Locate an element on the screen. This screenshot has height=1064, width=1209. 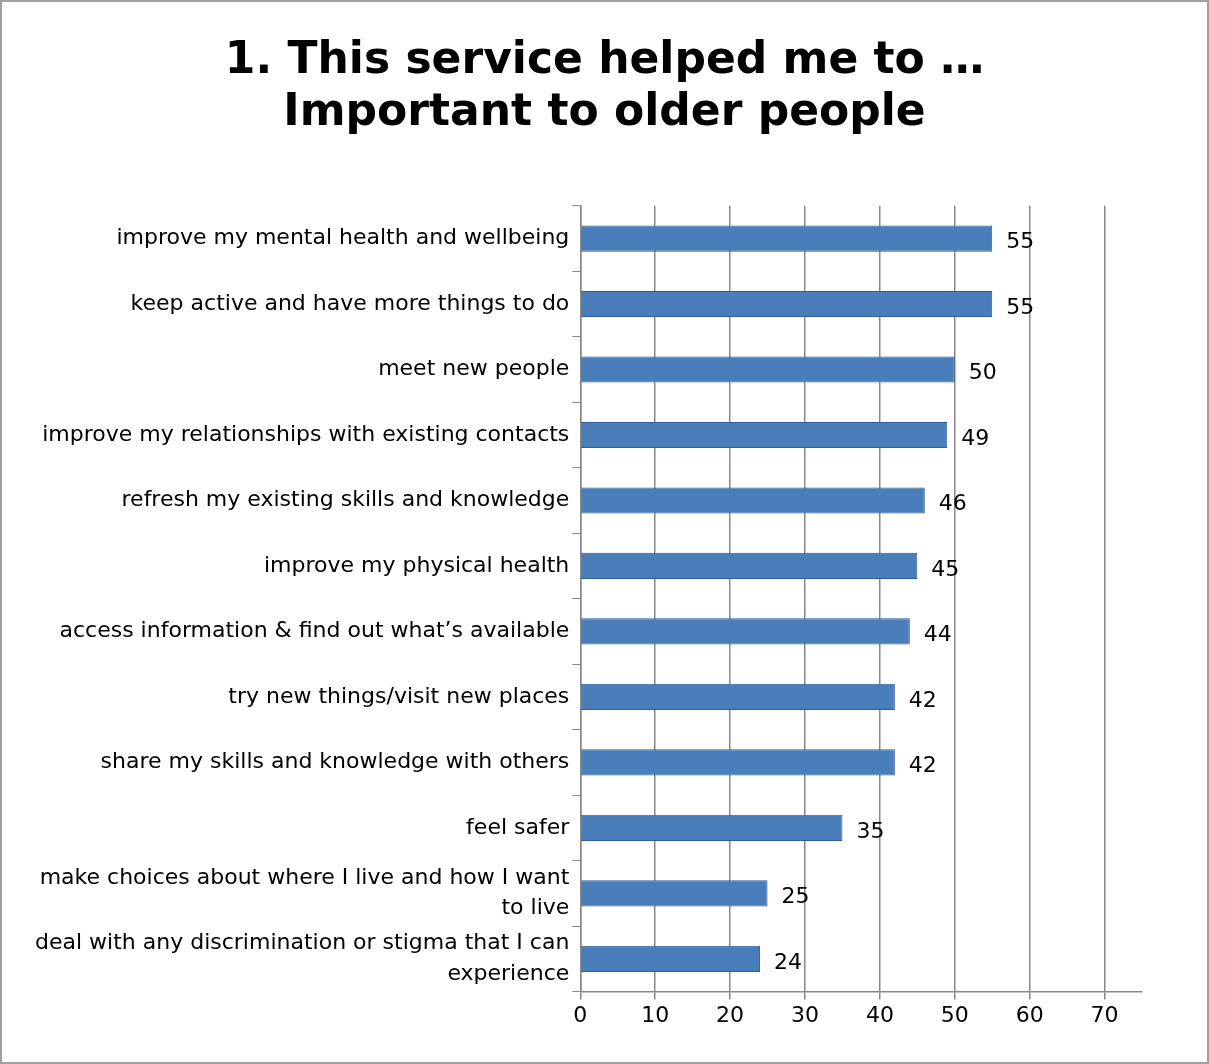
data-label: 24 is located at coordinates (788, 961).